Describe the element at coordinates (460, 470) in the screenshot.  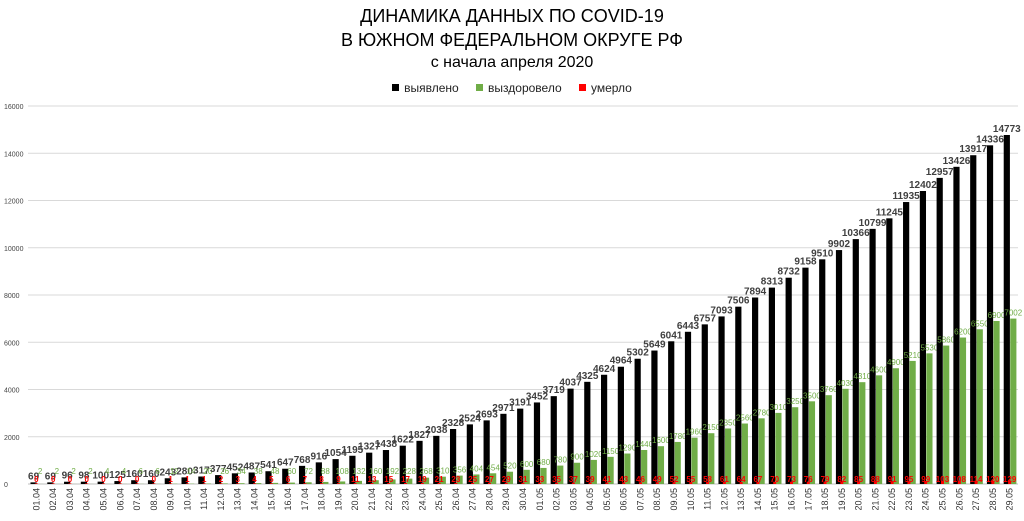
I see `data-label-recovered: 356` at that location.